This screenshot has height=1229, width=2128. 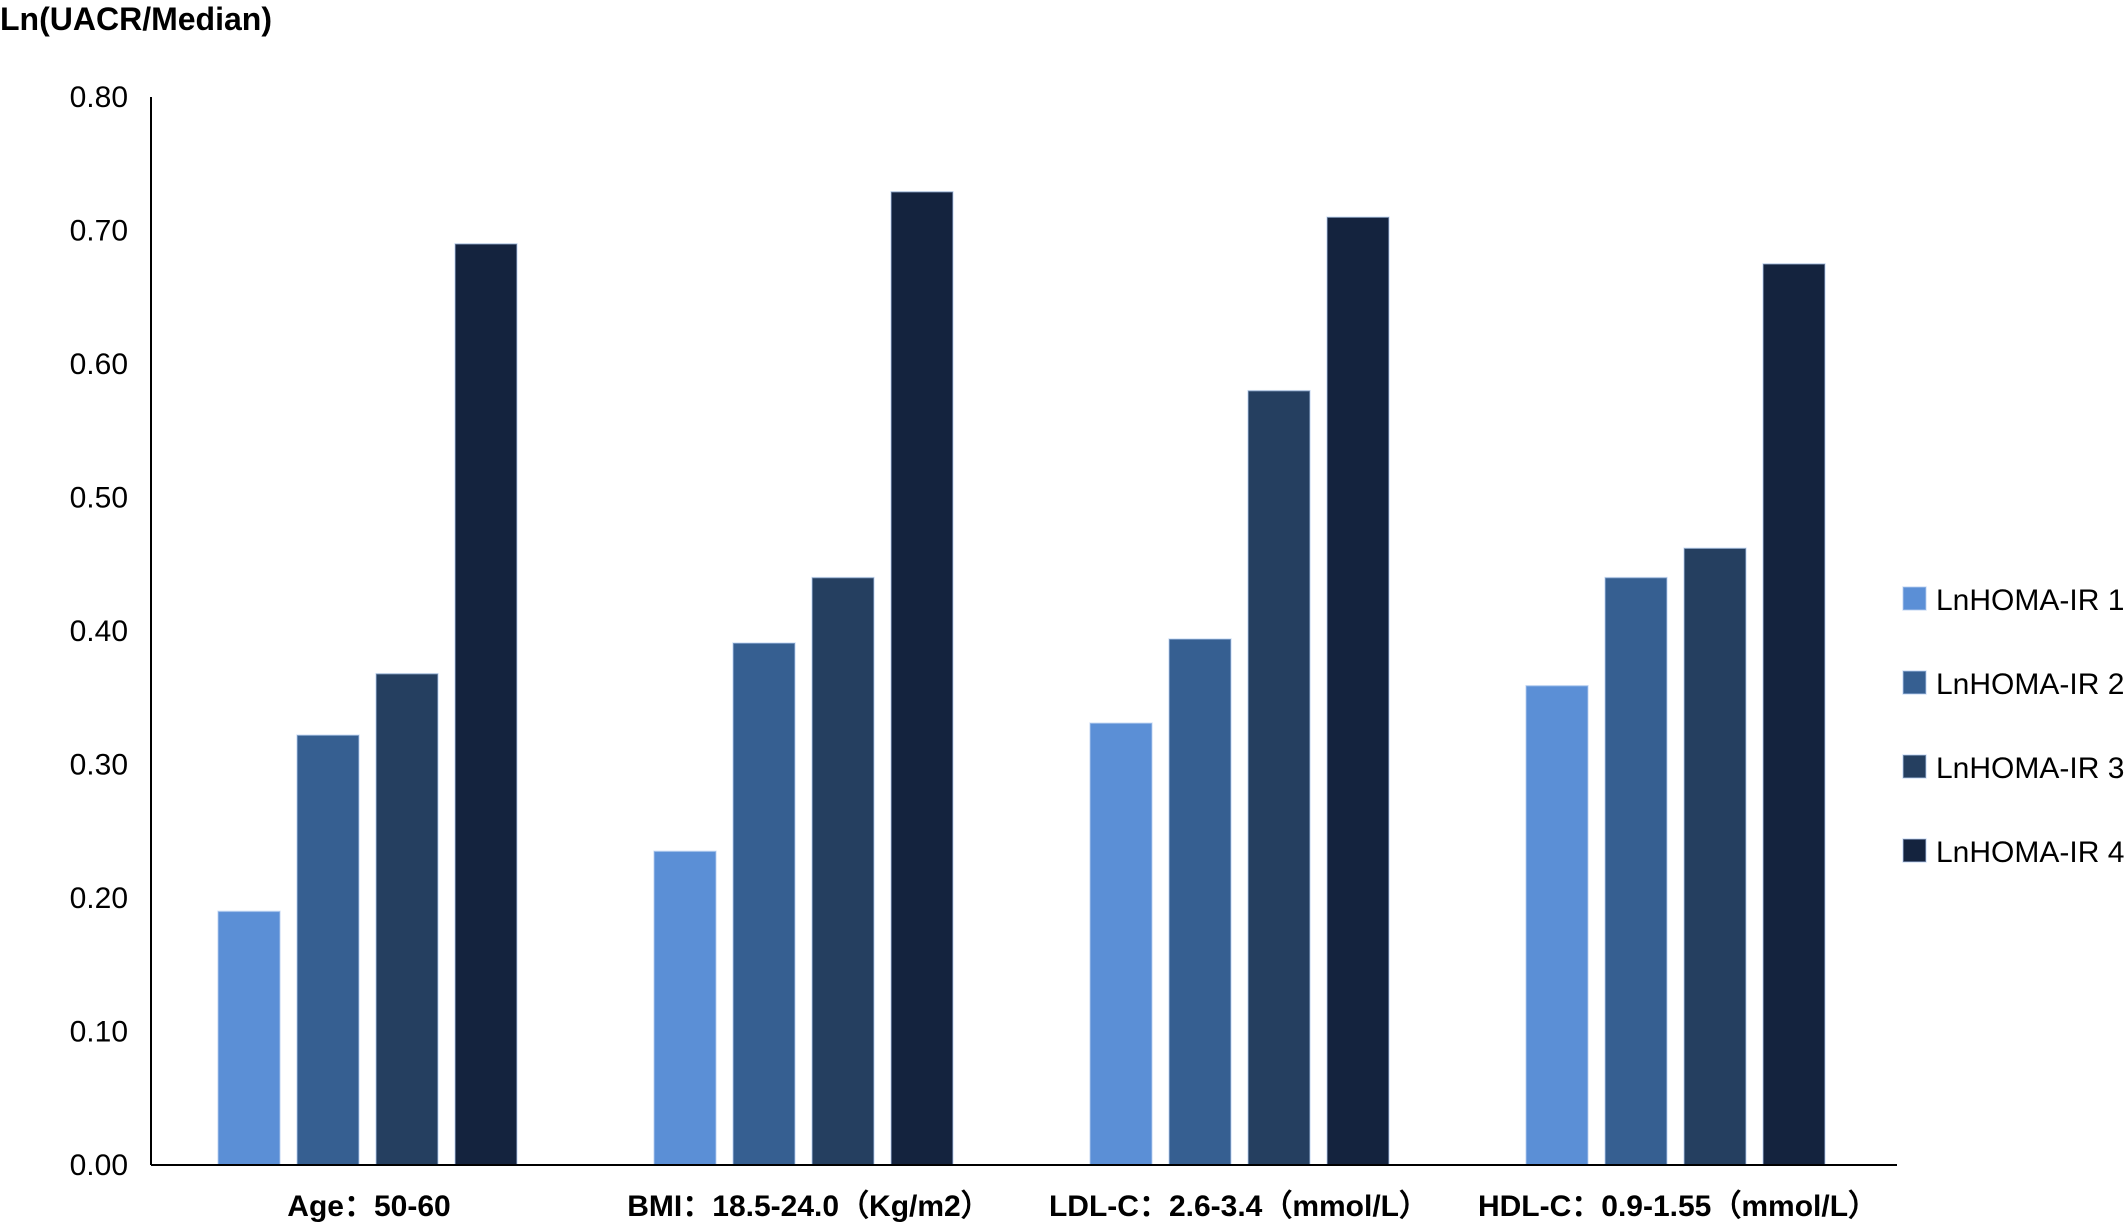 I want to click on y-tick-label: 0.50, so click(x=99, y=498).